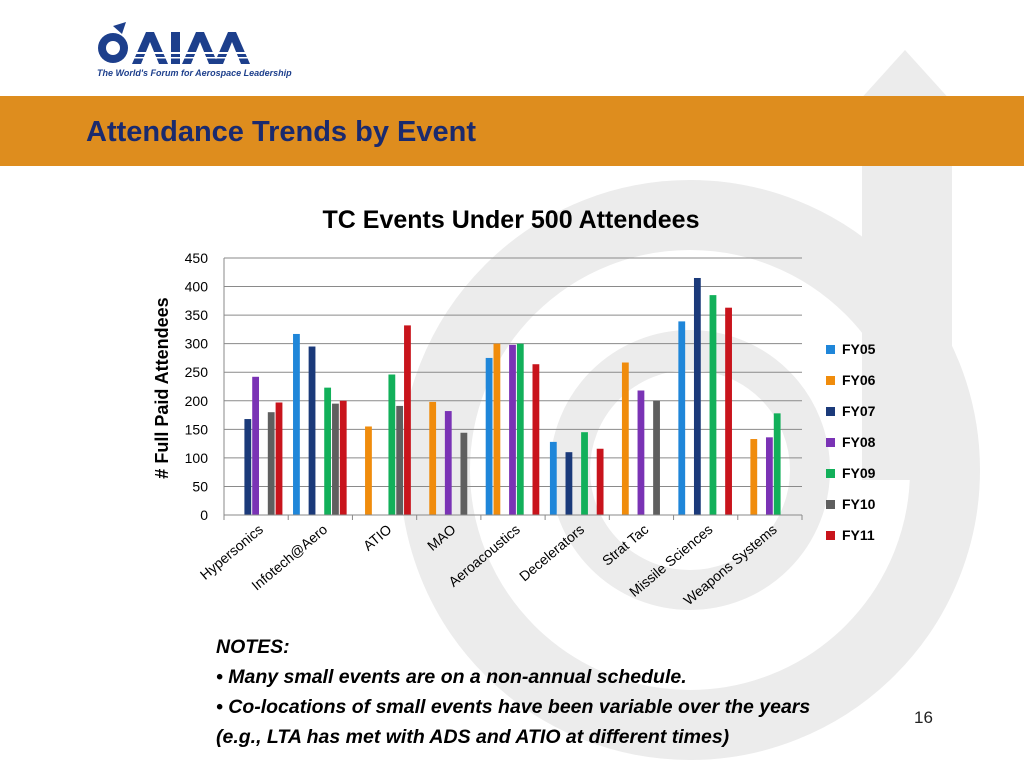  I want to click on legend: FY05 FY06 FY07 FY08 FY09 FY10 FY11, so click(851, 442).